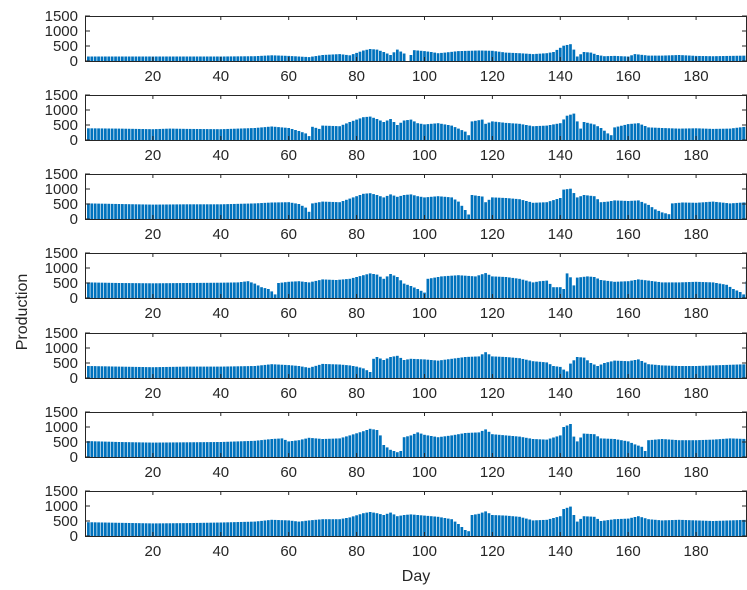 The image size is (747, 590). I want to click on y-tick-label: 1000, so click(61, 110).